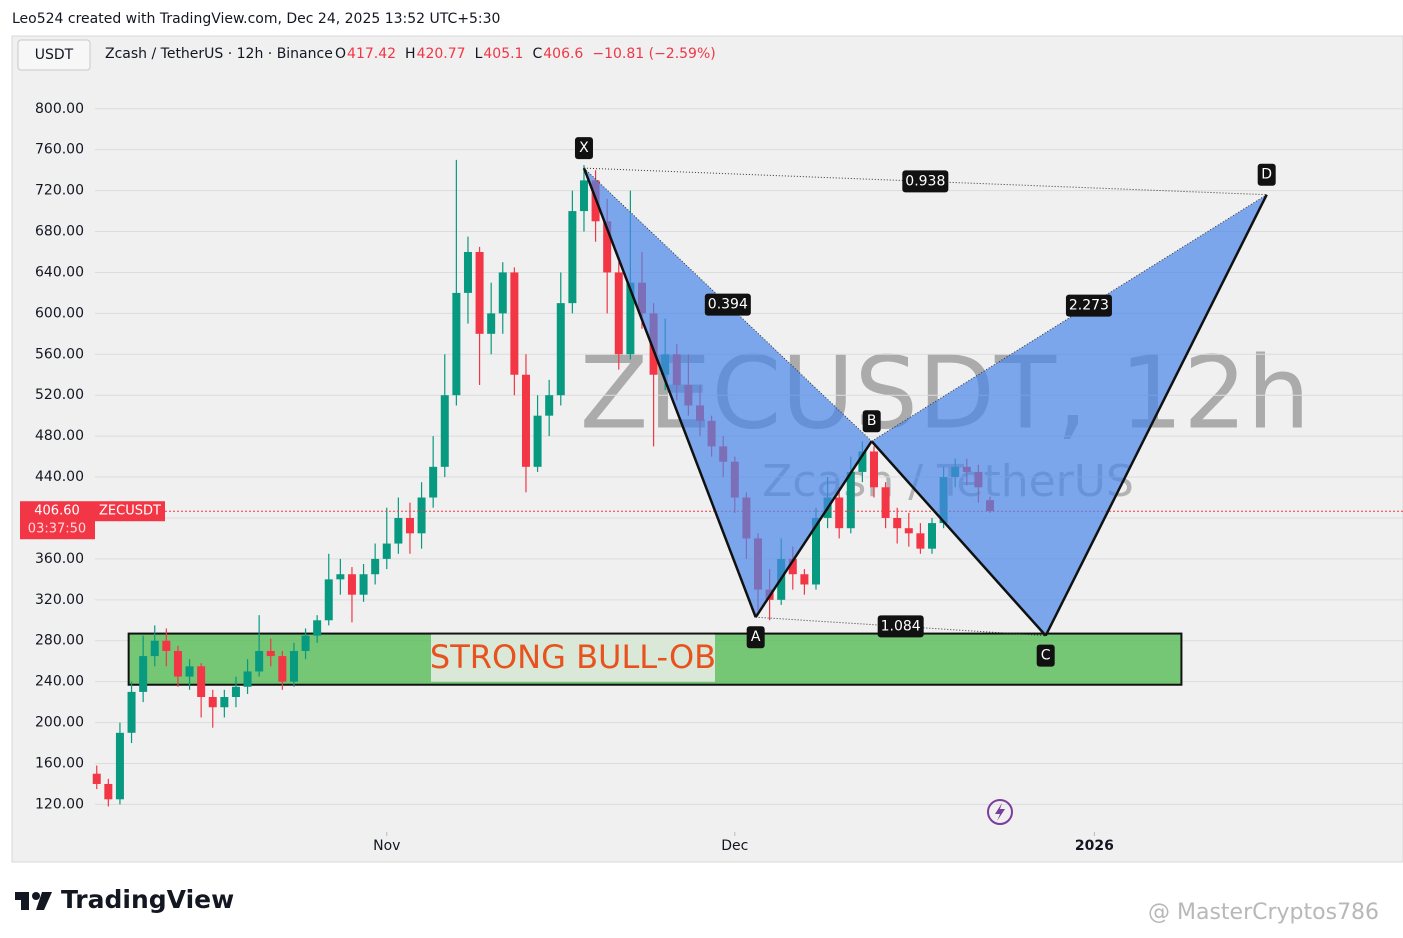 This screenshot has width=1403, height=938. Describe the element at coordinates (386, 846) in the screenshot. I see `x-tick-label: Nov` at that location.